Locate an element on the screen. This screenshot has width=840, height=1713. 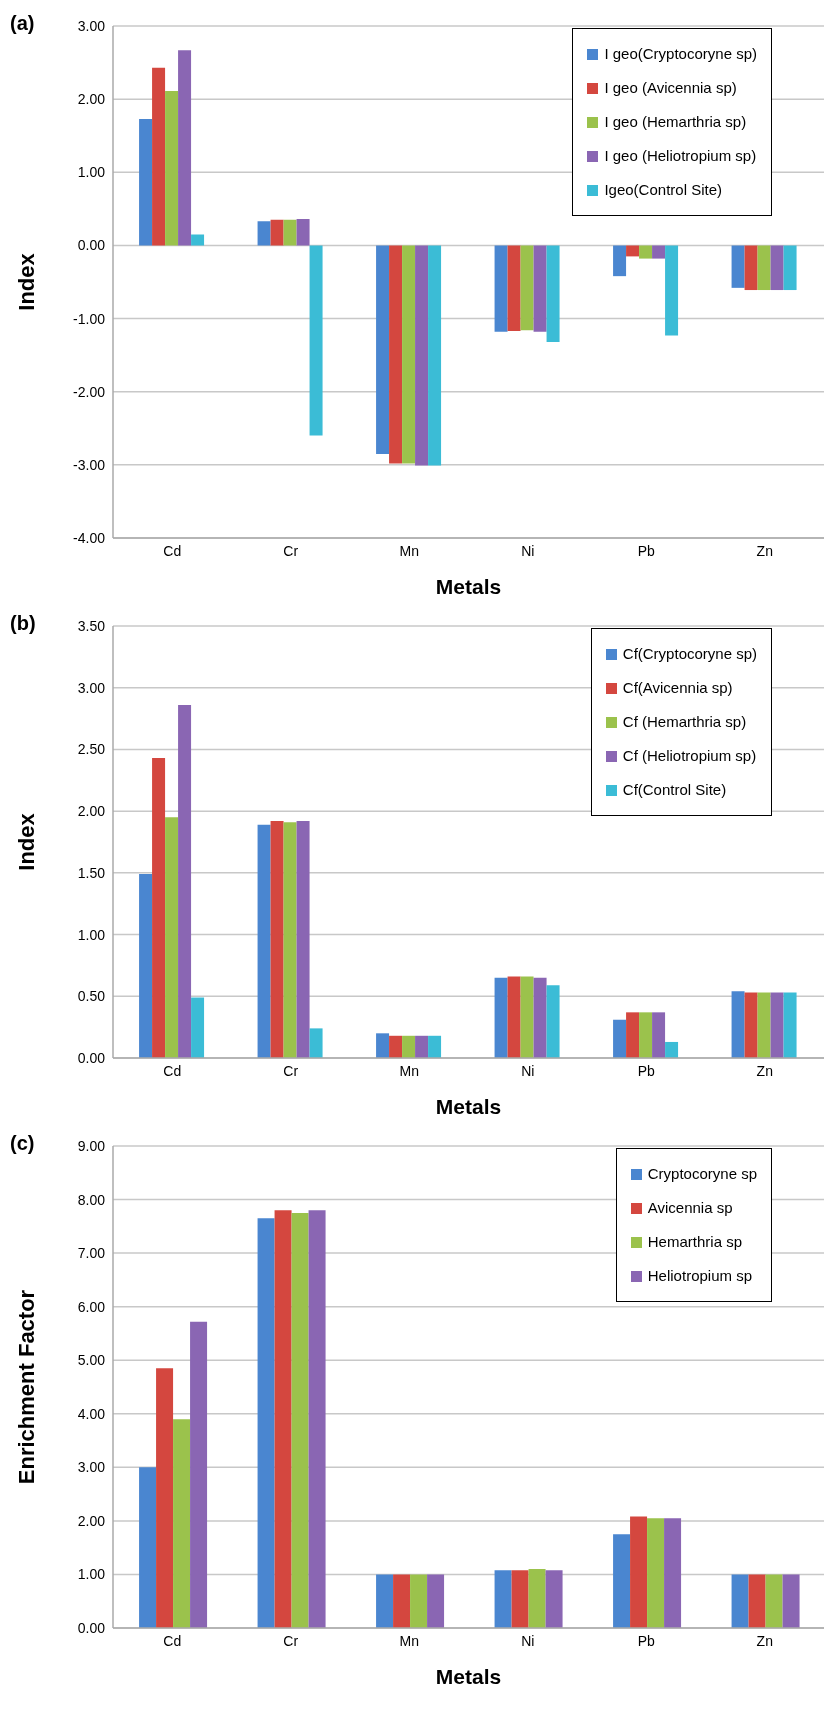
x-tick-label: Cr is located at coordinates (291, 550).